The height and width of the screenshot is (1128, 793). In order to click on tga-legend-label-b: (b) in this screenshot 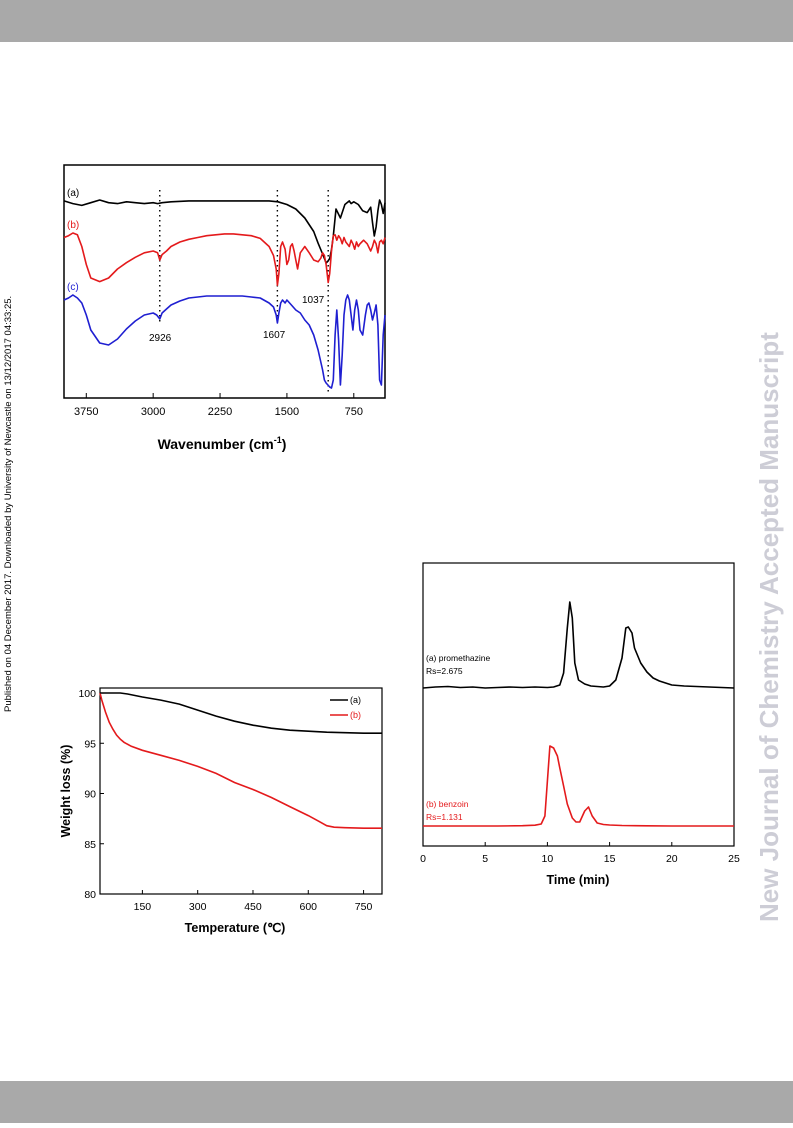, I will do `click(355, 715)`.